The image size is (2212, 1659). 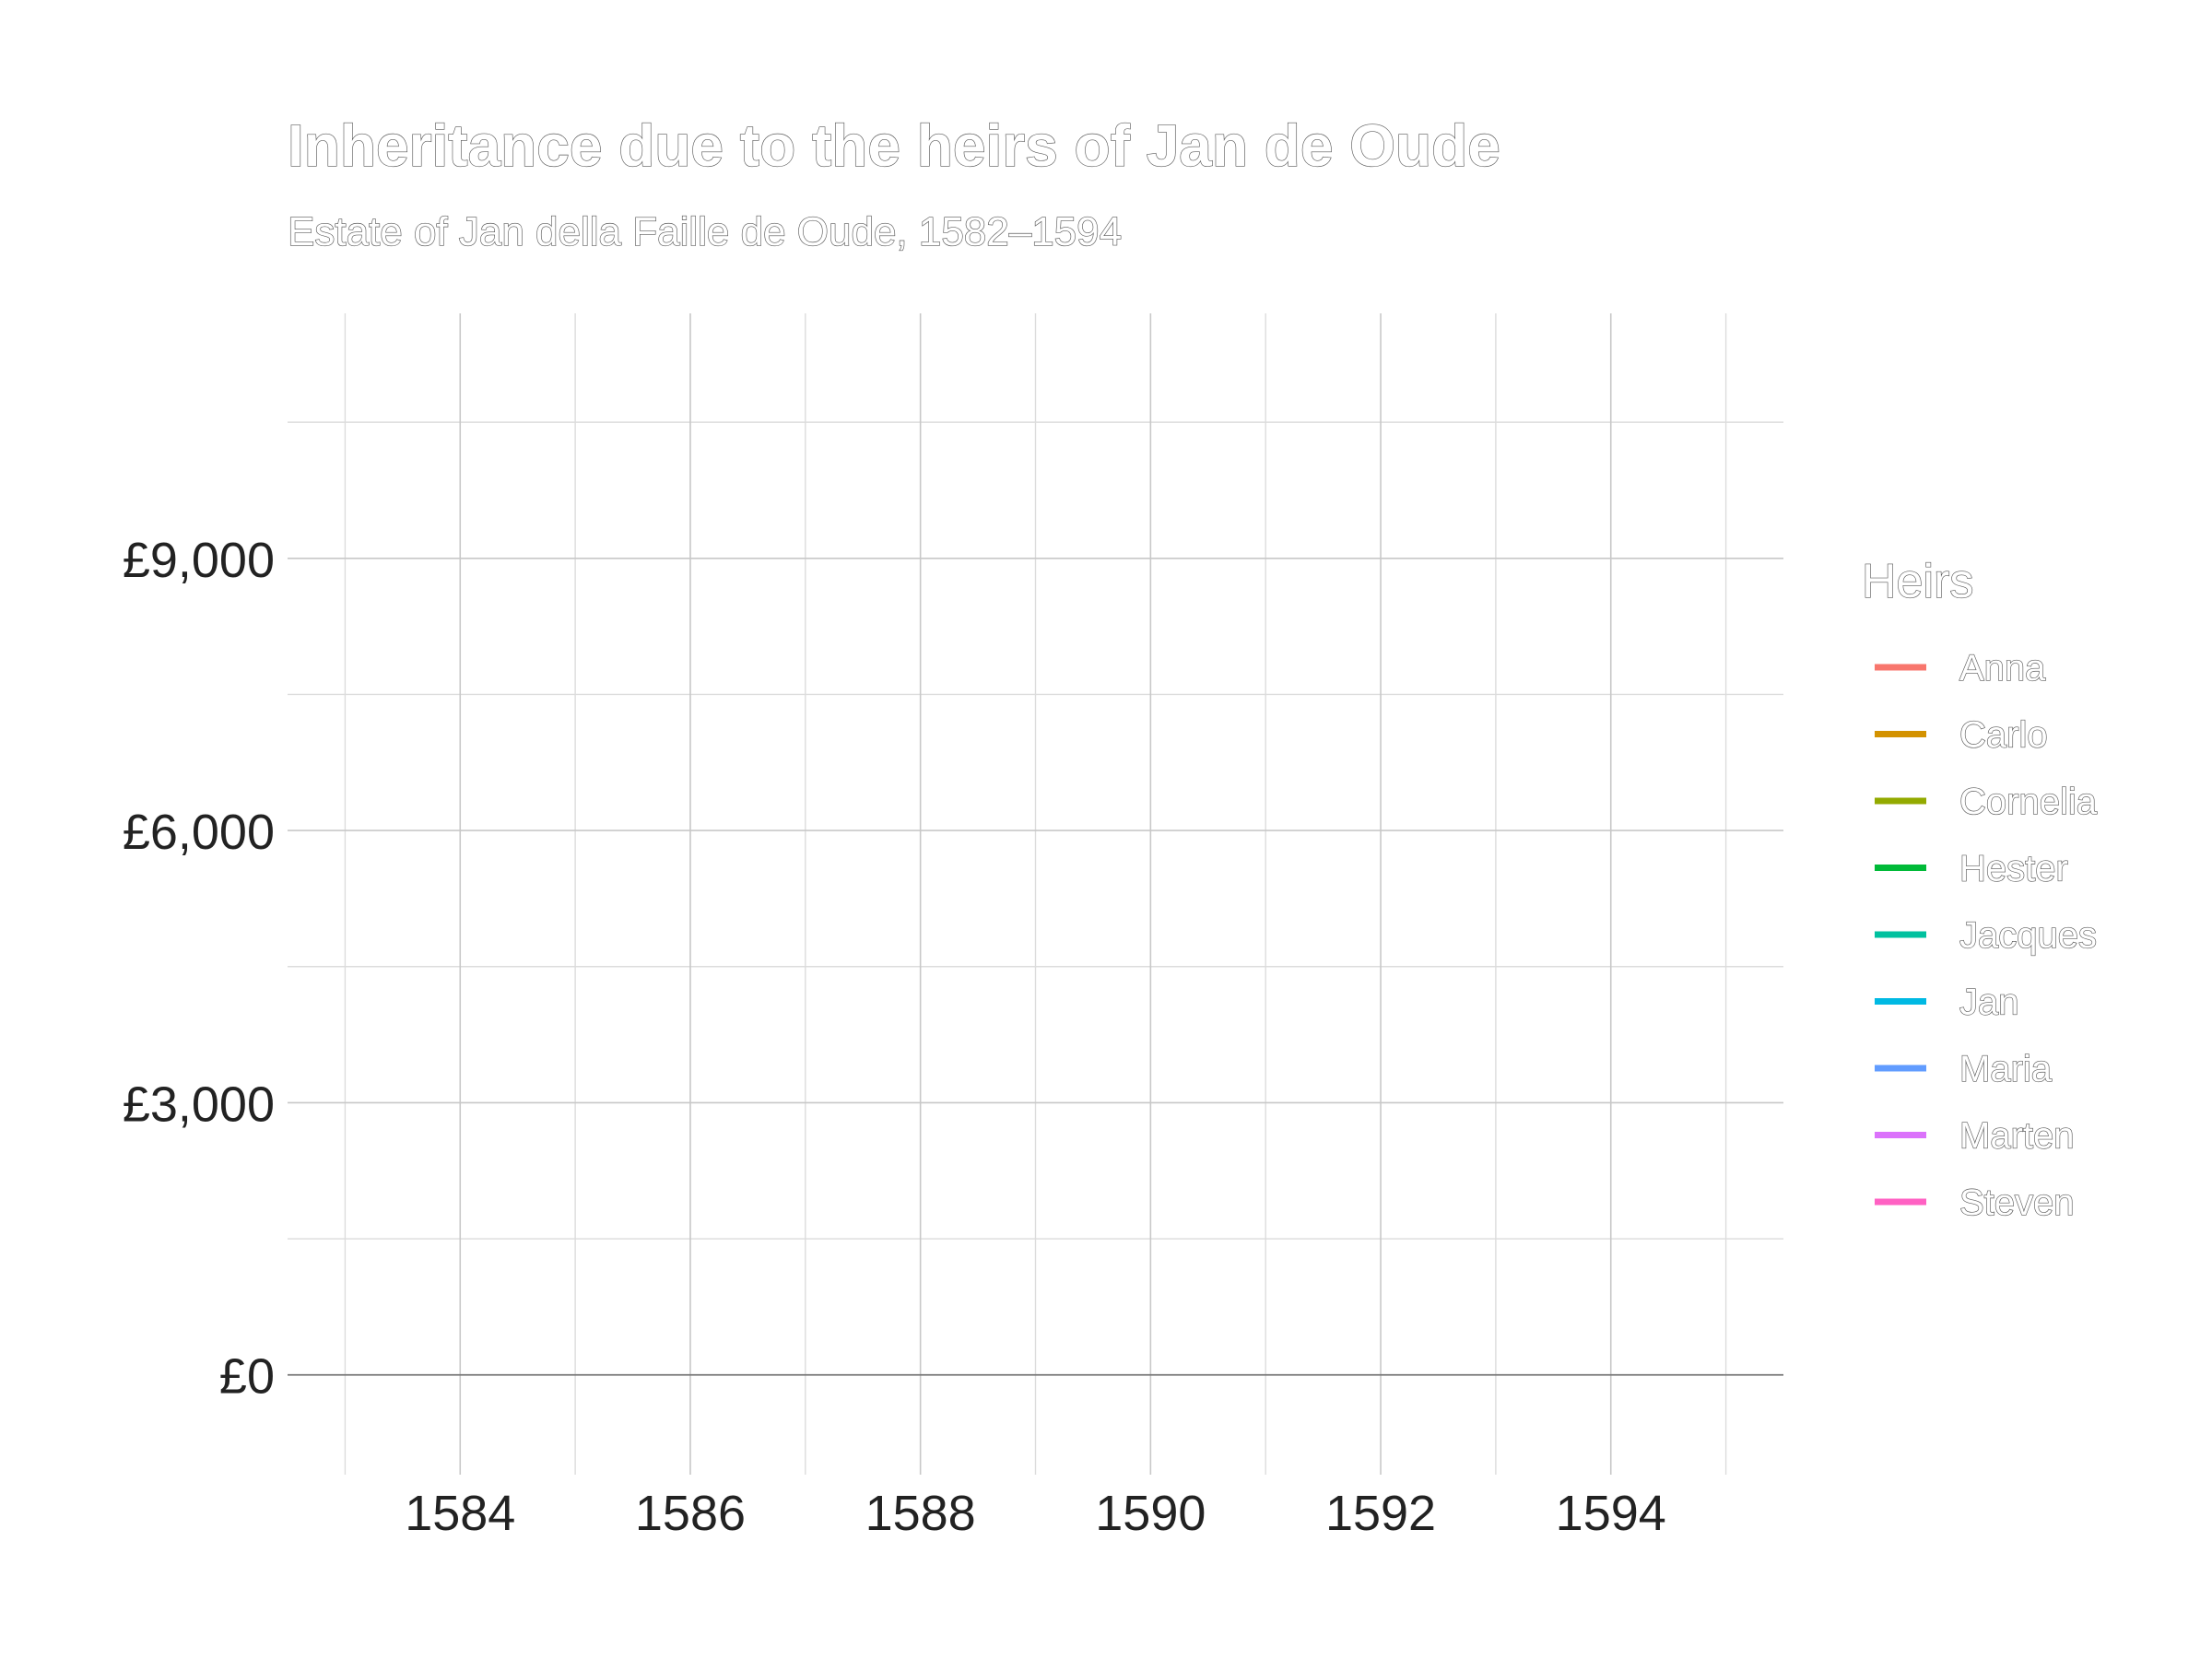 I want to click on y-tick-label: £0, so click(x=247, y=1377).